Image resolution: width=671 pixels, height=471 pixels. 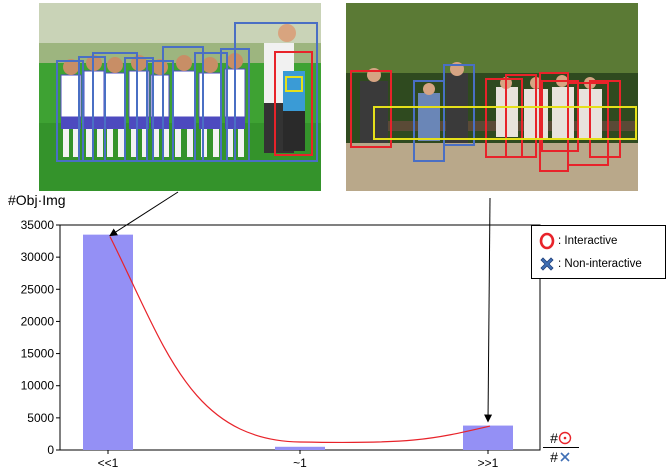 I want to click on y-tick-label: 20000, so click(x=38, y=321).